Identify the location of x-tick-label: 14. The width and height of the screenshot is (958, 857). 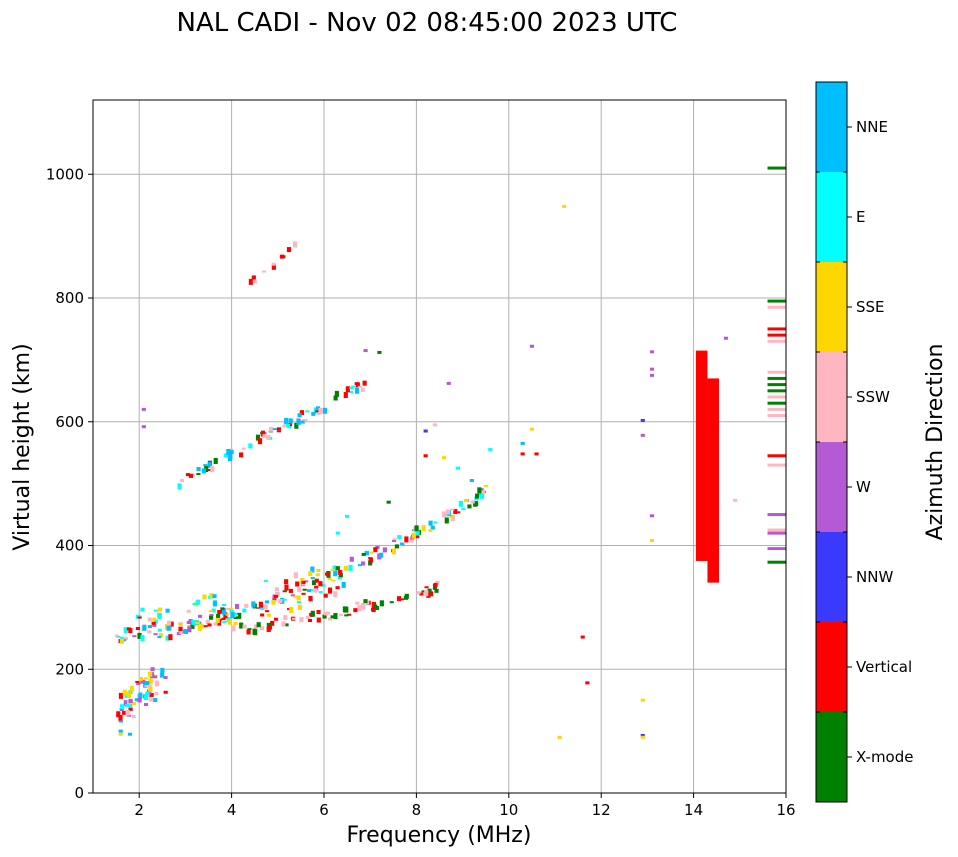
(693, 810).